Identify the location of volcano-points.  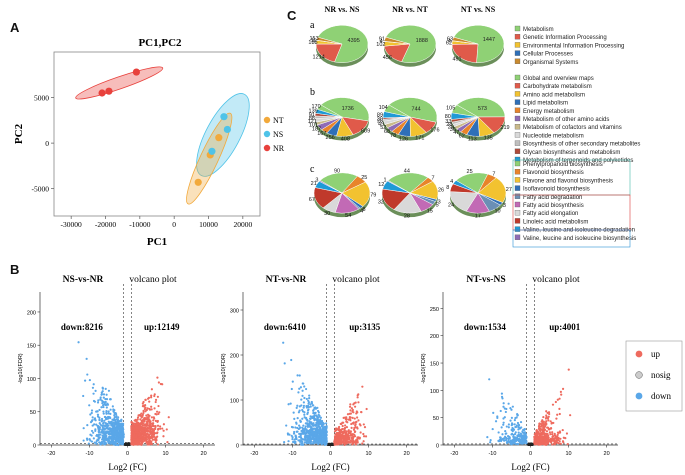
(325, 393).